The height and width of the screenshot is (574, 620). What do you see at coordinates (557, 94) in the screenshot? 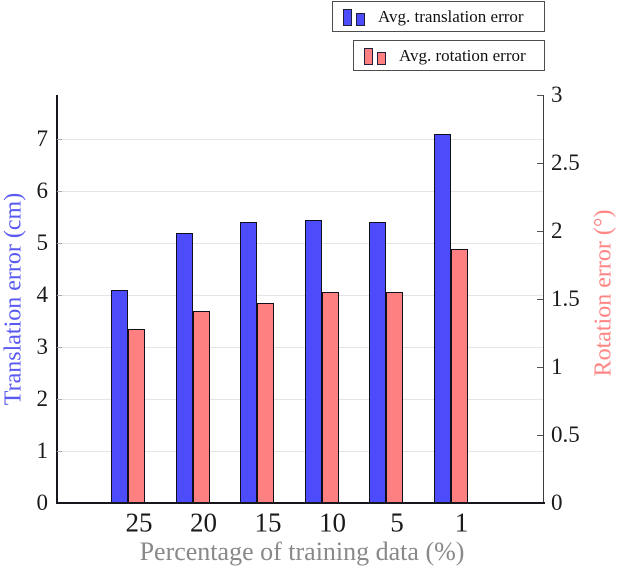
I see `y-tick-label-right-3: 3` at bounding box center [557, 94].